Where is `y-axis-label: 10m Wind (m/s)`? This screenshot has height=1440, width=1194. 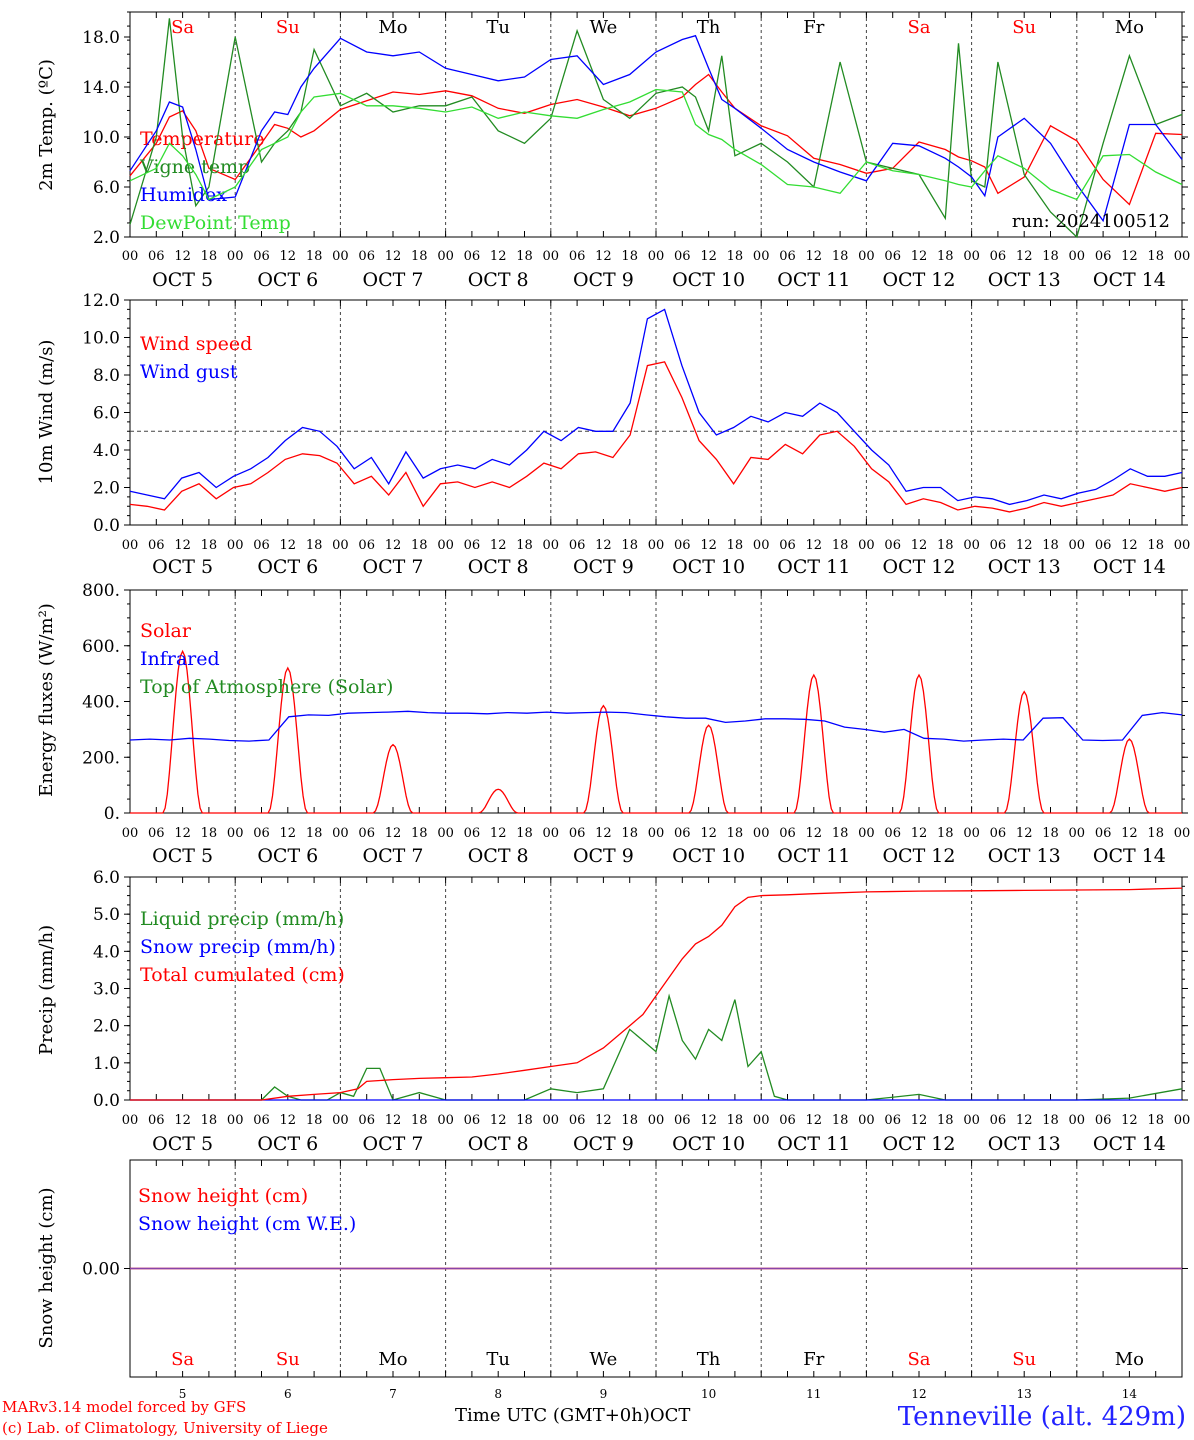
y-axis-label: 10m Wind (m/s) is located at coordinates (46, 412).